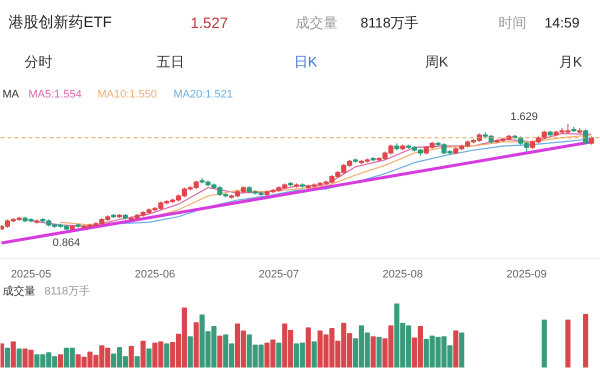  What do you see at coordinates (38, 62) in the screenshot?
I see `text: 分时` at bounding box center [38, 62].